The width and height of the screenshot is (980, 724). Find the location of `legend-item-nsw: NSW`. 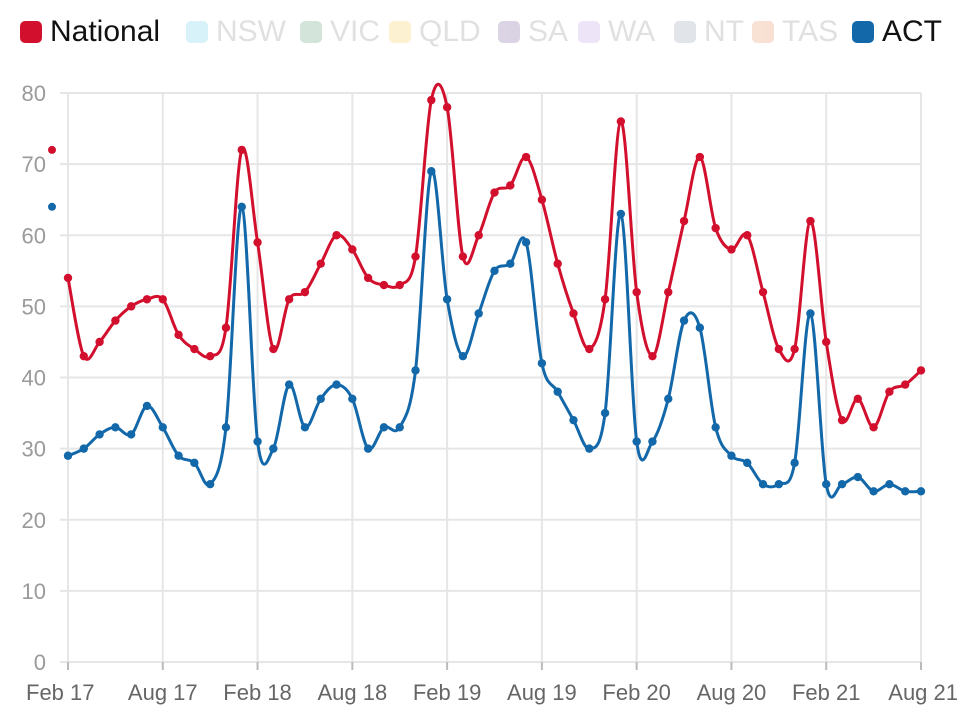

legend-item-nsw: NSW is located at coordinates (236, 32).